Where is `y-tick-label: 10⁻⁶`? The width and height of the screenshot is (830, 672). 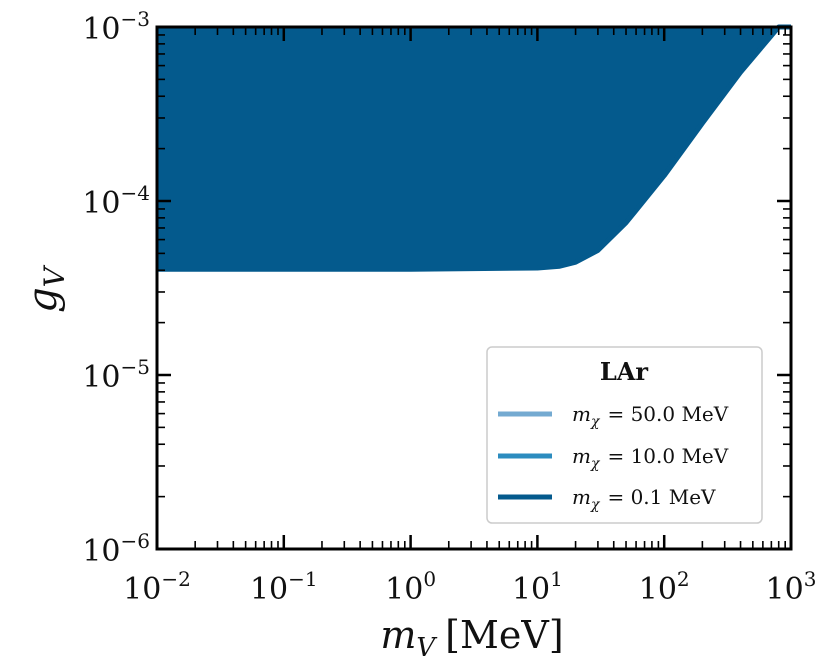
y-tick-label: 10⁻⁶ is located at coordinates (116, 549).